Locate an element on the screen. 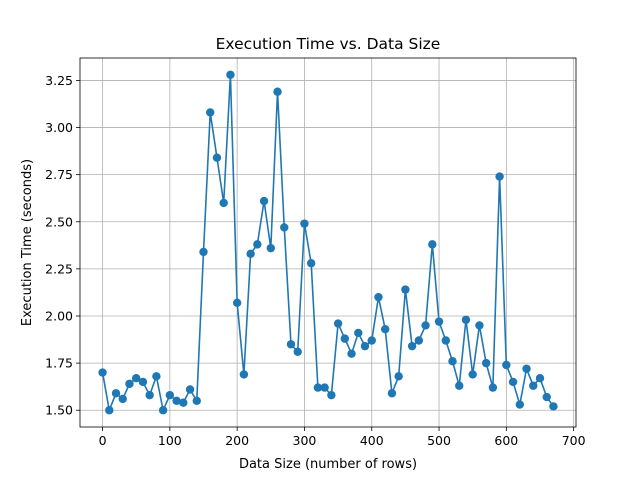 The height and width of the screenshot is (484, 640). x-tick-label: 500 is located at coordinates (439, 440).